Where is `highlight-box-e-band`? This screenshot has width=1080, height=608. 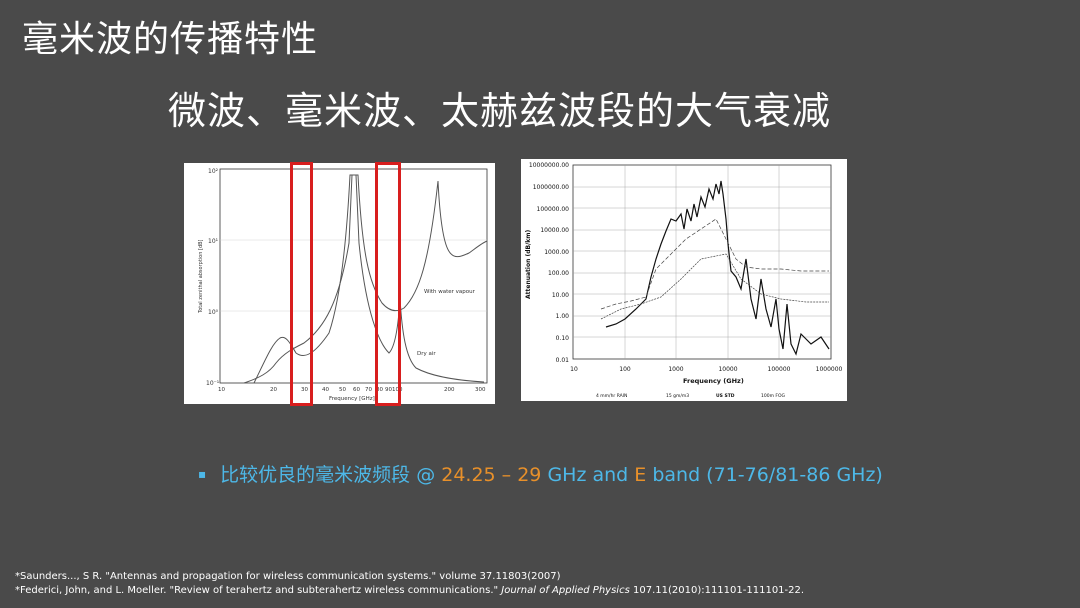 highlight-box-e-band is located at coordinates (388, 284).